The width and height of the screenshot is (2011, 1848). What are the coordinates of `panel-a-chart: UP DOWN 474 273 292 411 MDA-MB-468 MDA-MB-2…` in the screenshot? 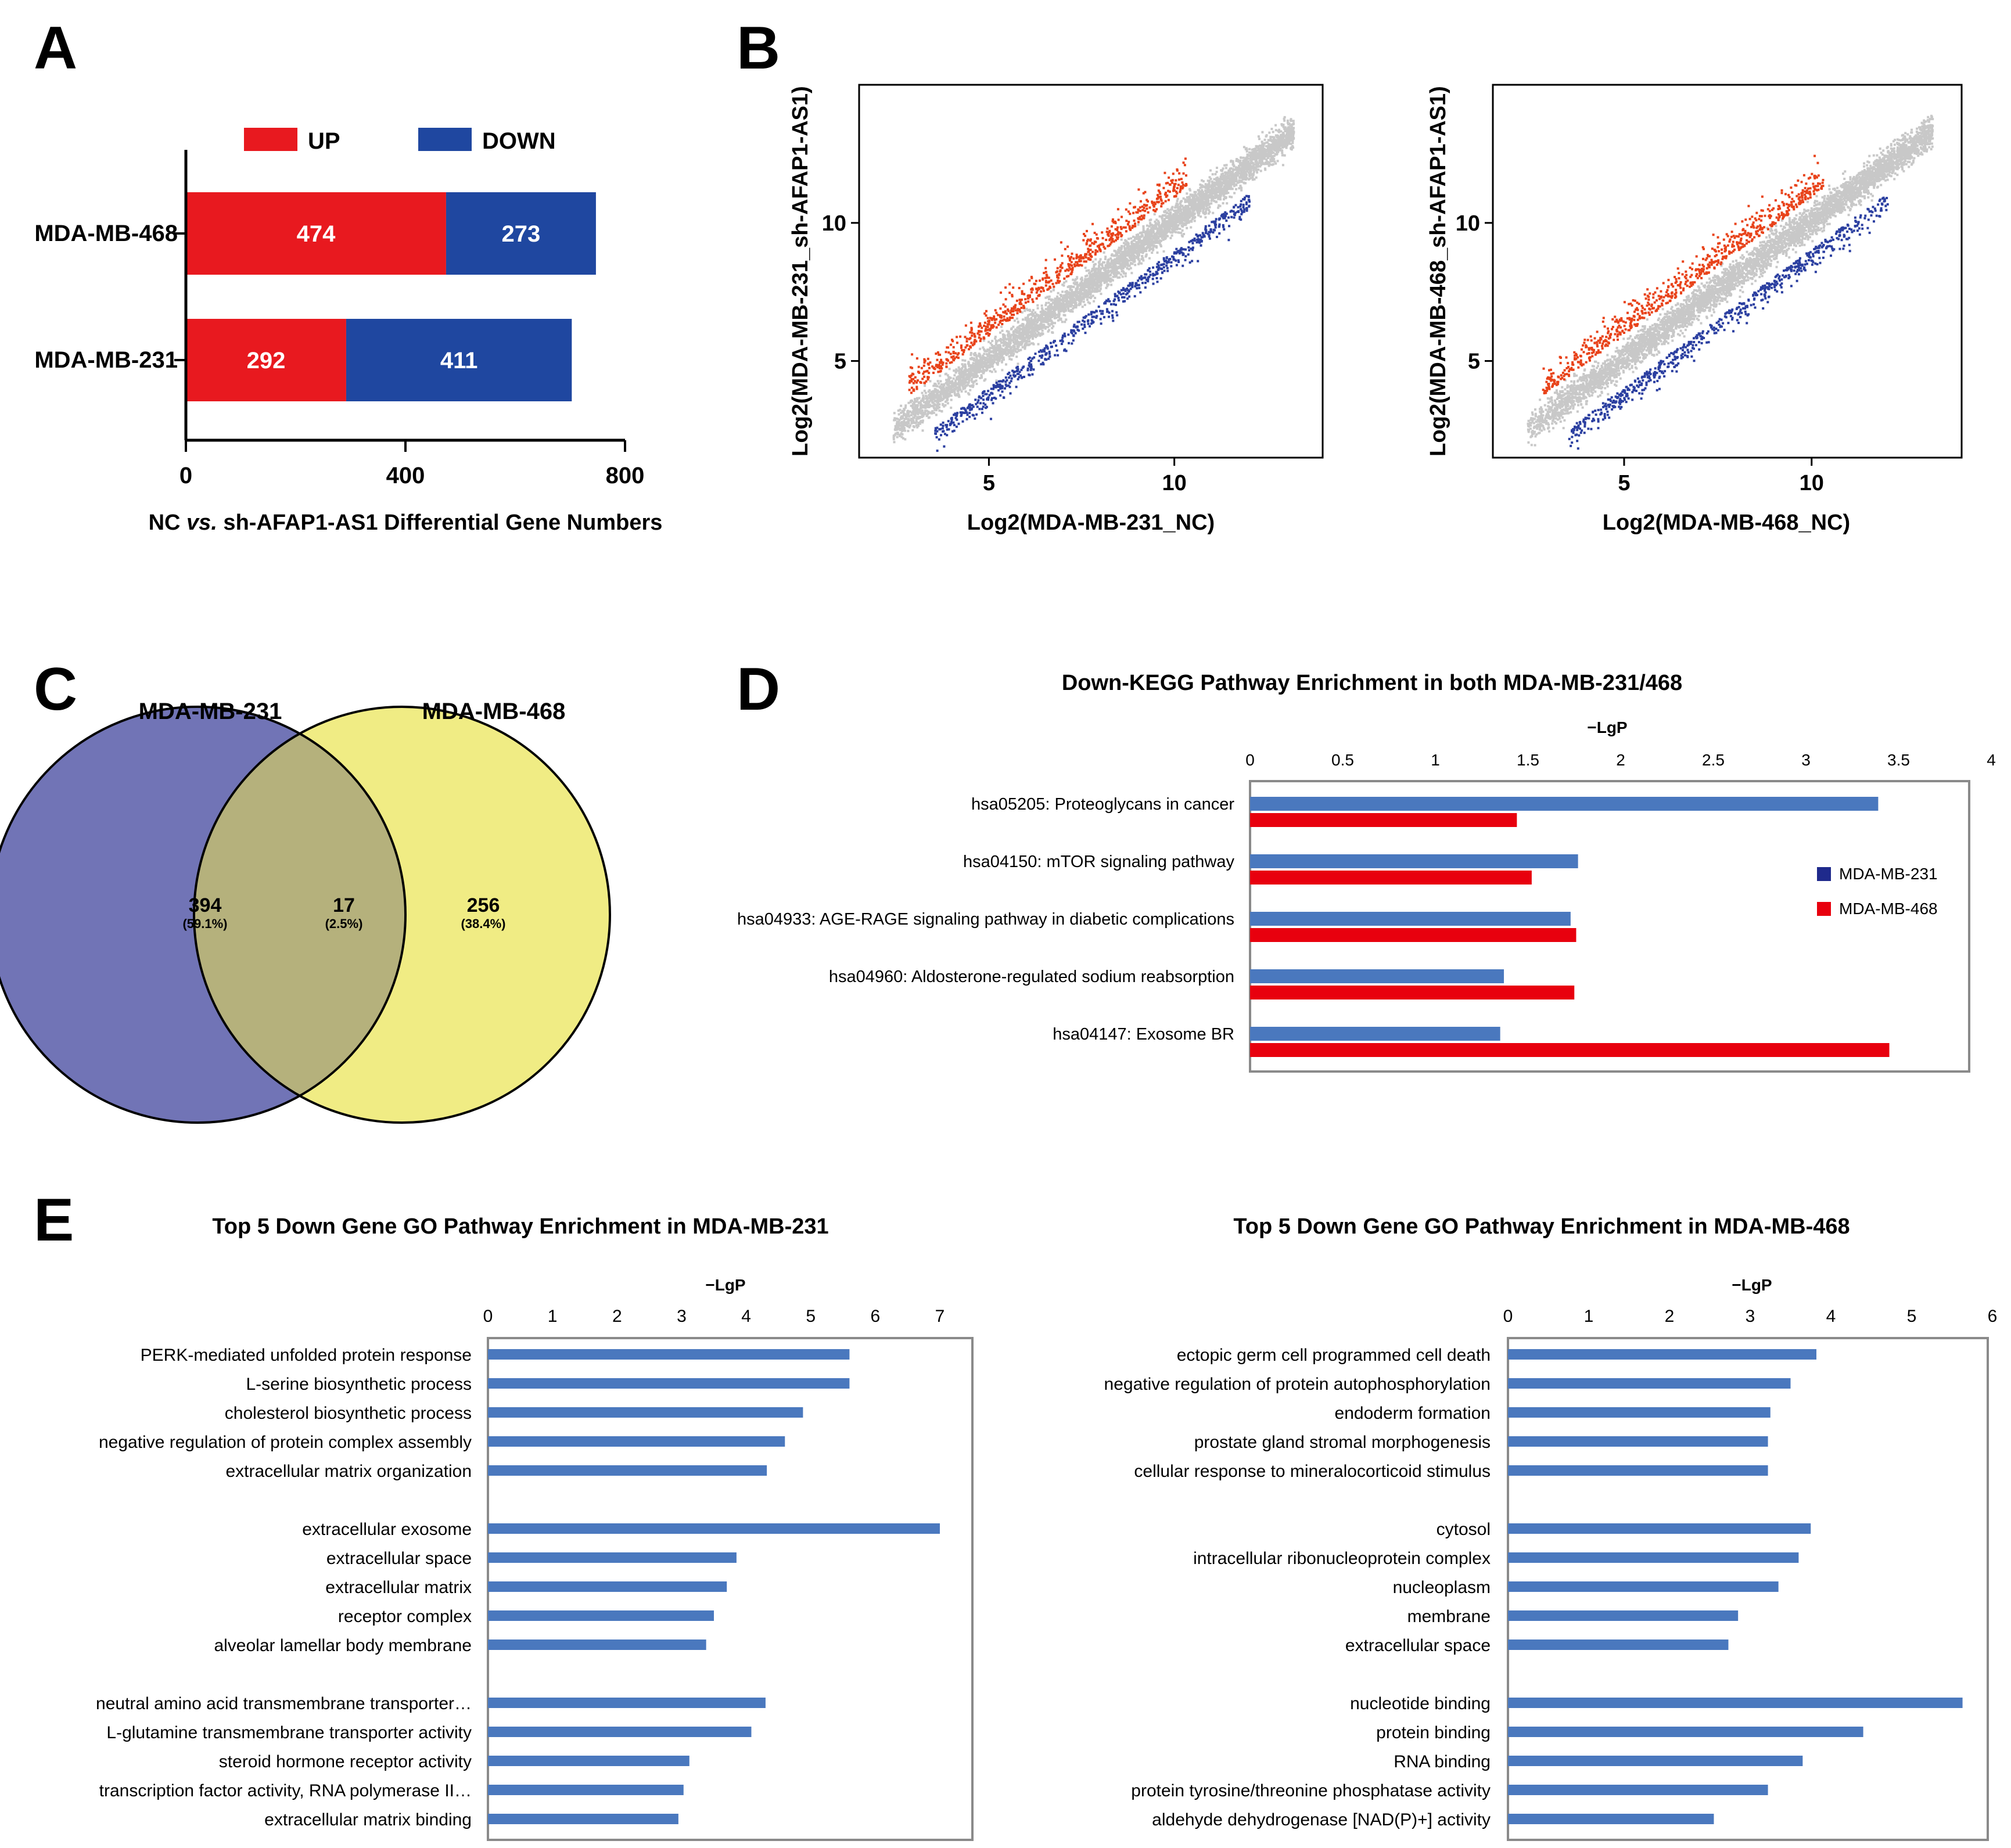 It's located at (348, 331).